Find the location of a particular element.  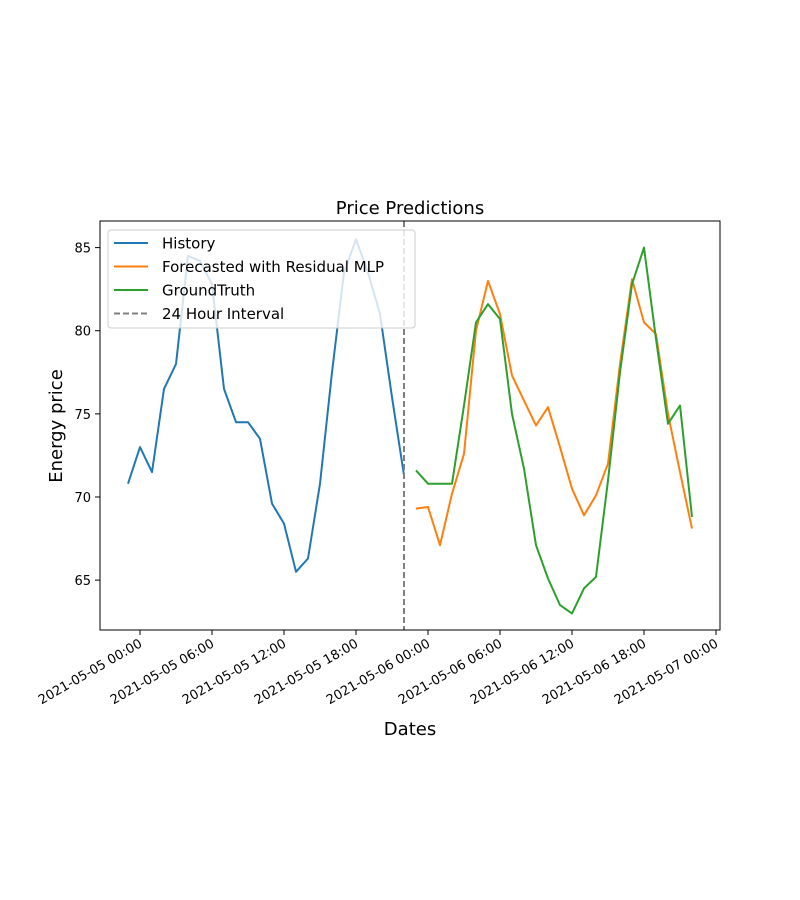

y-axis: 65 70 75 80 85 is located at coordinates (87, 415).